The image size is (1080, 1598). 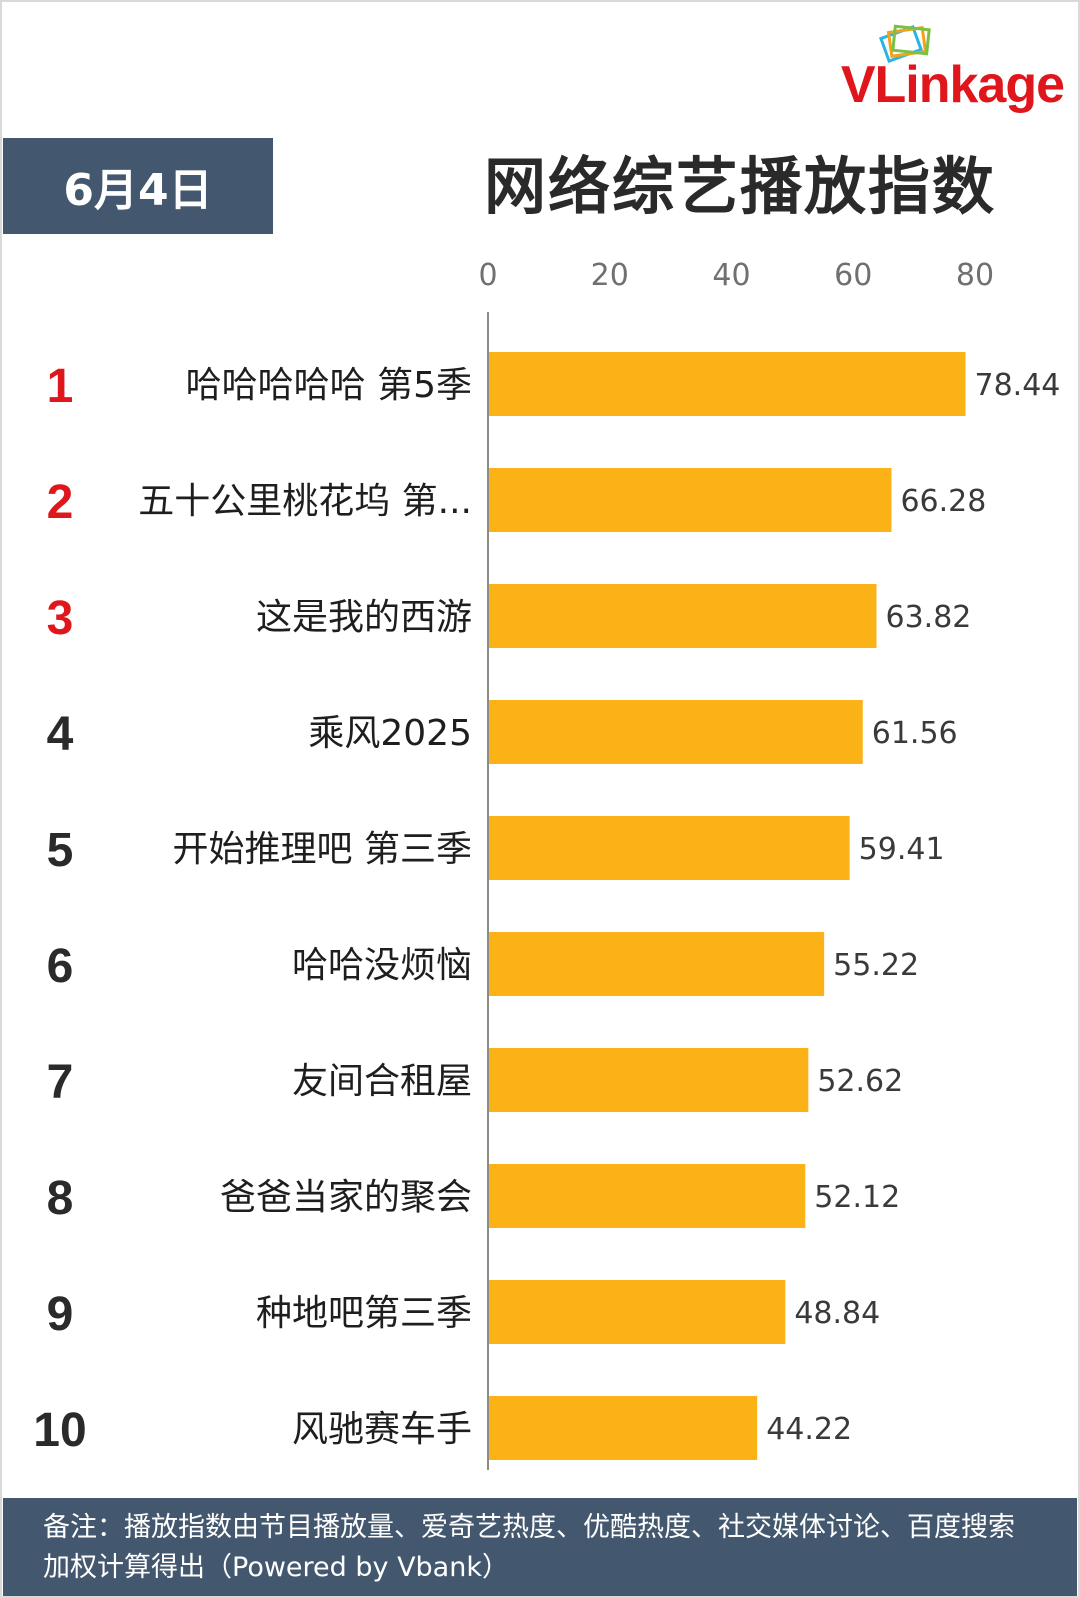 I want to click on category-label: 爸爸当家的聚会, so click(x=346, y=1197).